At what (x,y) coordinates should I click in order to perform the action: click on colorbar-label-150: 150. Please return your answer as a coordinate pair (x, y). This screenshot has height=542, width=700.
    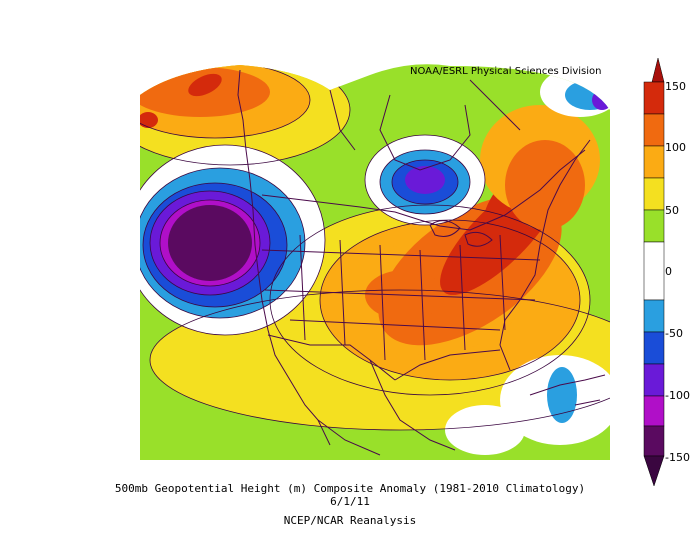
    Looking at the image, I should click on (675, 86).